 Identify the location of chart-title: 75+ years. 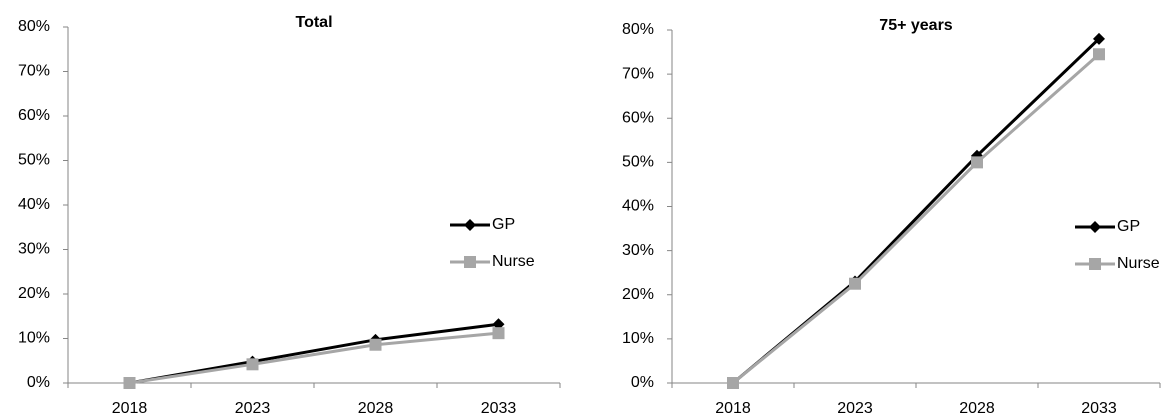
(916, 25).